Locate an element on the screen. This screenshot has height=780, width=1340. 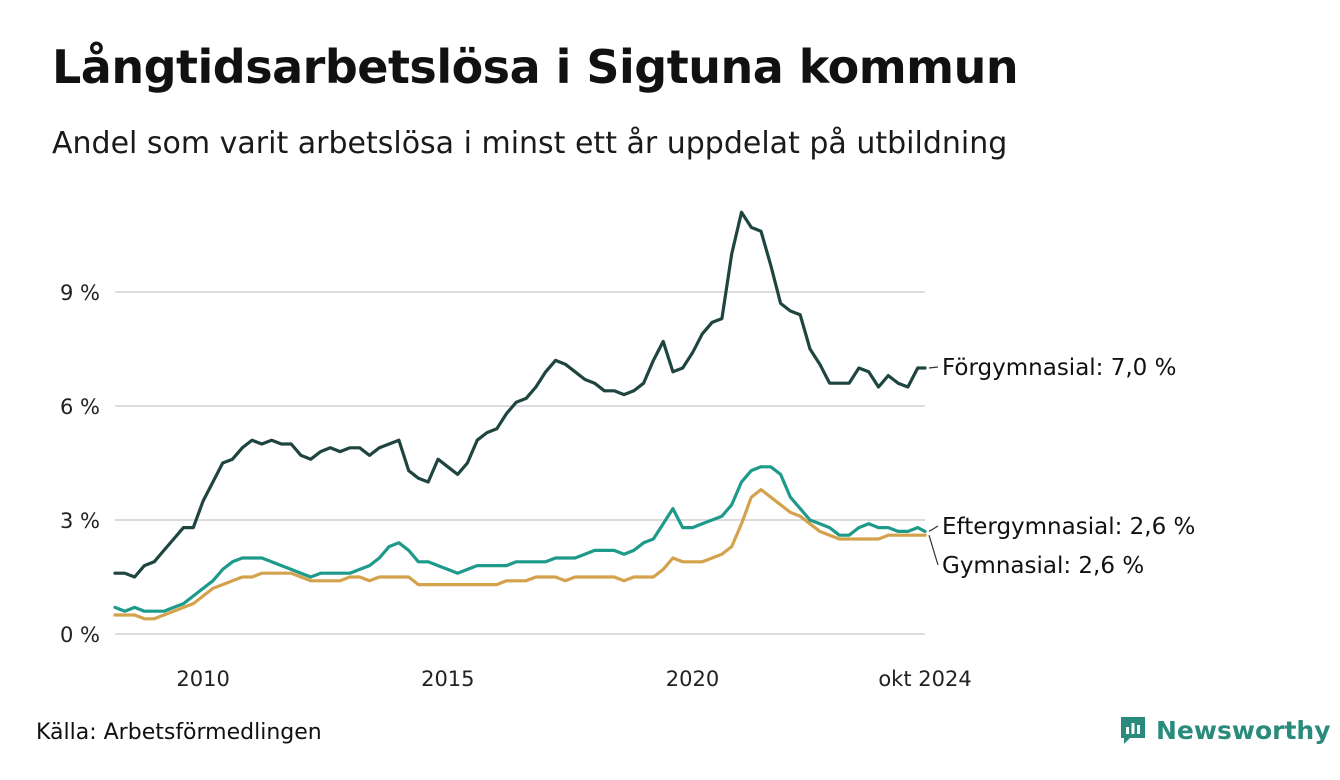
series-label-gymnasial: Gymnasial: 2,6 % is located at coordinates (1043, 566).